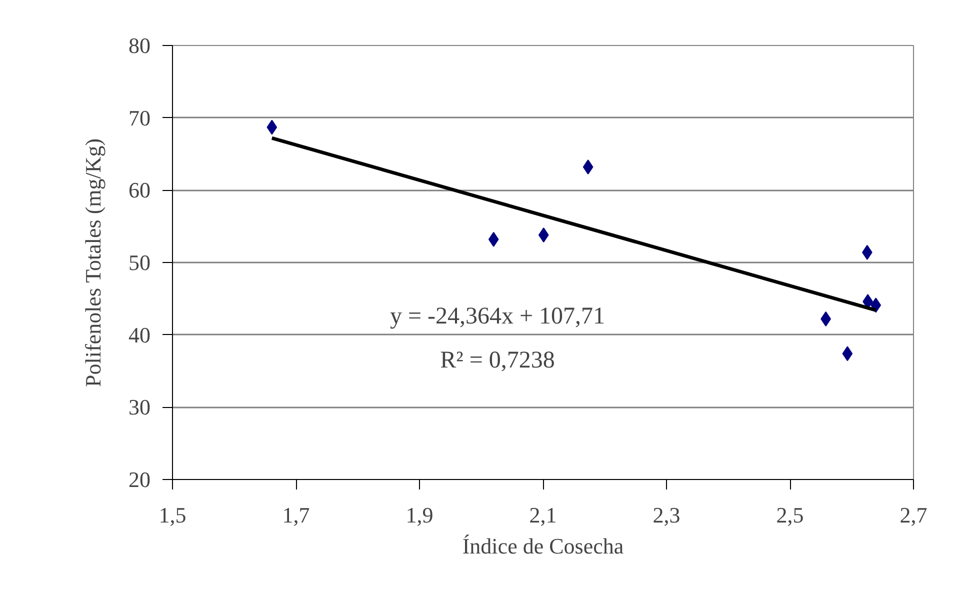 Image resolution: width=953 pixels, height=597 pixels. What do you see at coordinates (420, 515) in the screenshot?
I see `x-tick-label: 1,9` at bounding box center [420, 515].